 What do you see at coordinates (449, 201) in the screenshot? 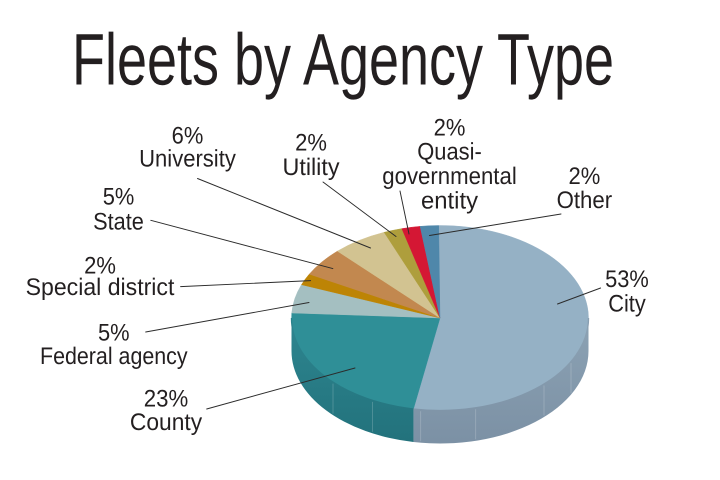
I see `svg-text: entity` at bounding box center [449, 201].